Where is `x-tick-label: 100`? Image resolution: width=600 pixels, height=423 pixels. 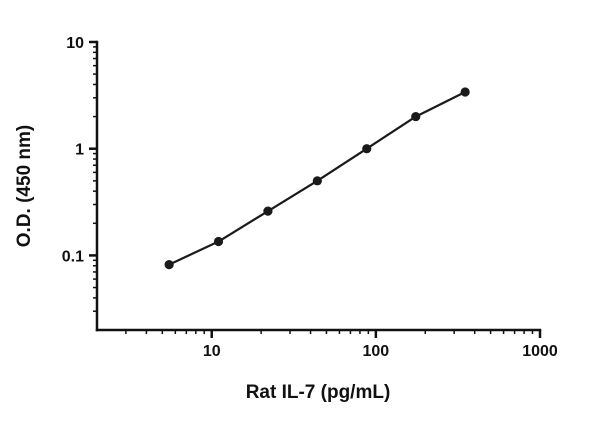 x-tick-label: 100 is located at coordinates (376, 351).